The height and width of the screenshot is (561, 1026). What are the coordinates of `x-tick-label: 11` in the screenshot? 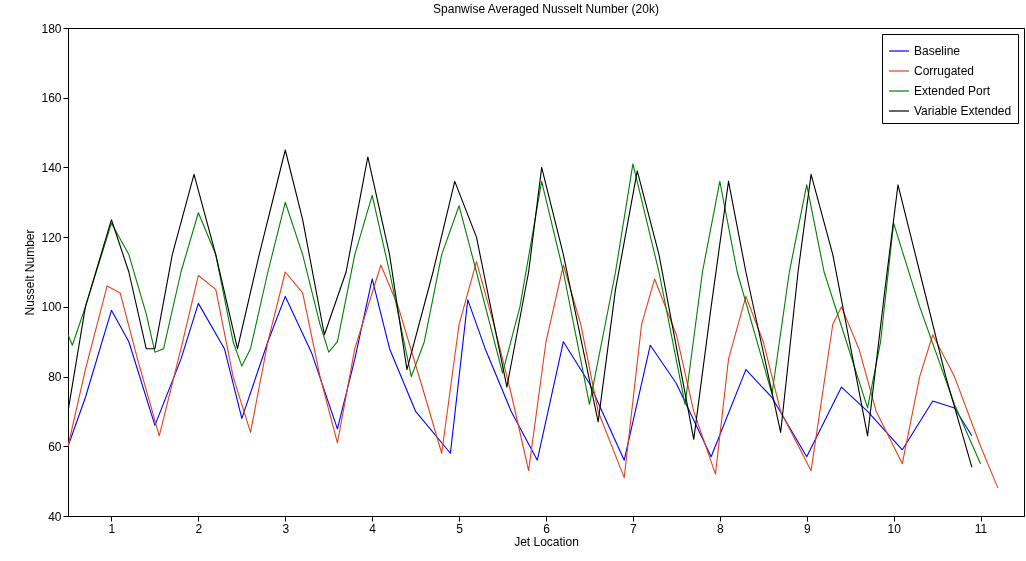 It's located at (981, 528).